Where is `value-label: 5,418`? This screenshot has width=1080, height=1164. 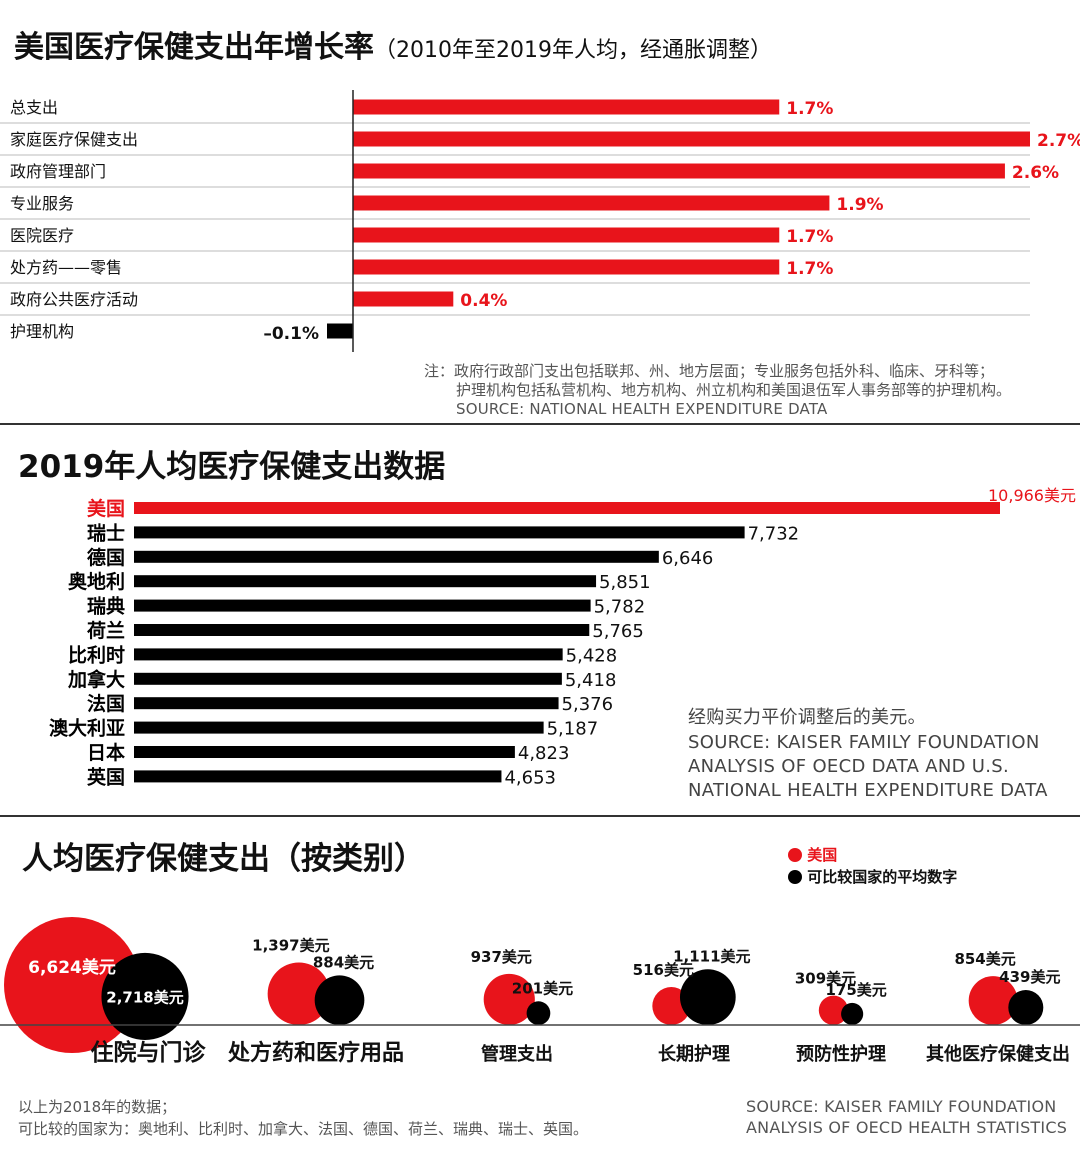 value-label: 5,418 is located at coordinates (591, 680).